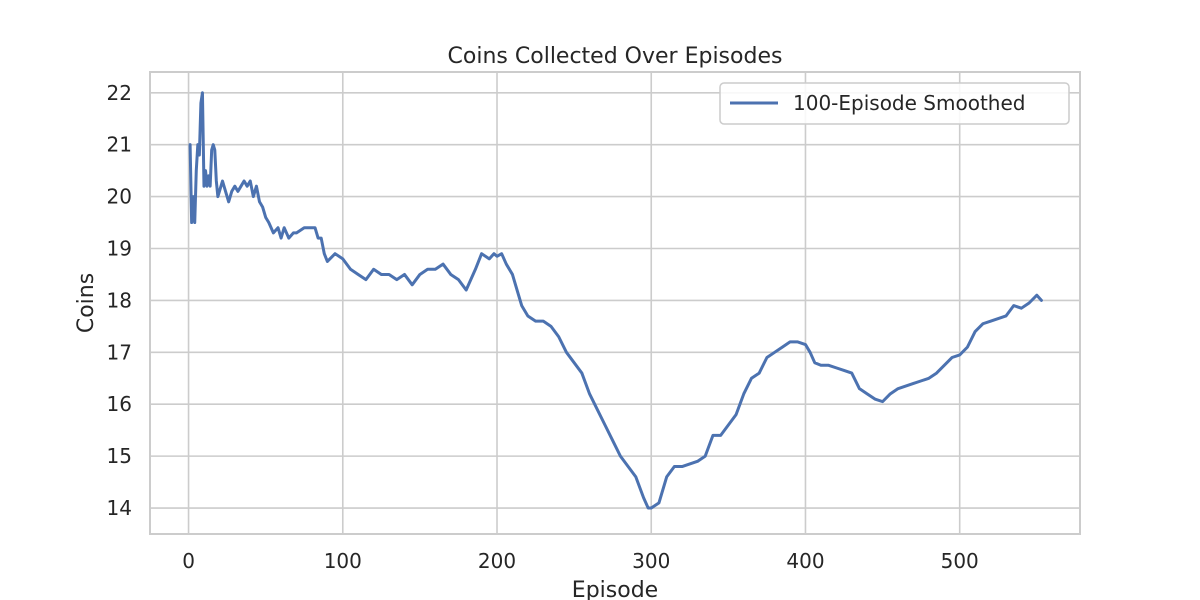  I want to click on y-tick-labels: 14 15 16 17 18 19 20 21 22, so click(119, 300).